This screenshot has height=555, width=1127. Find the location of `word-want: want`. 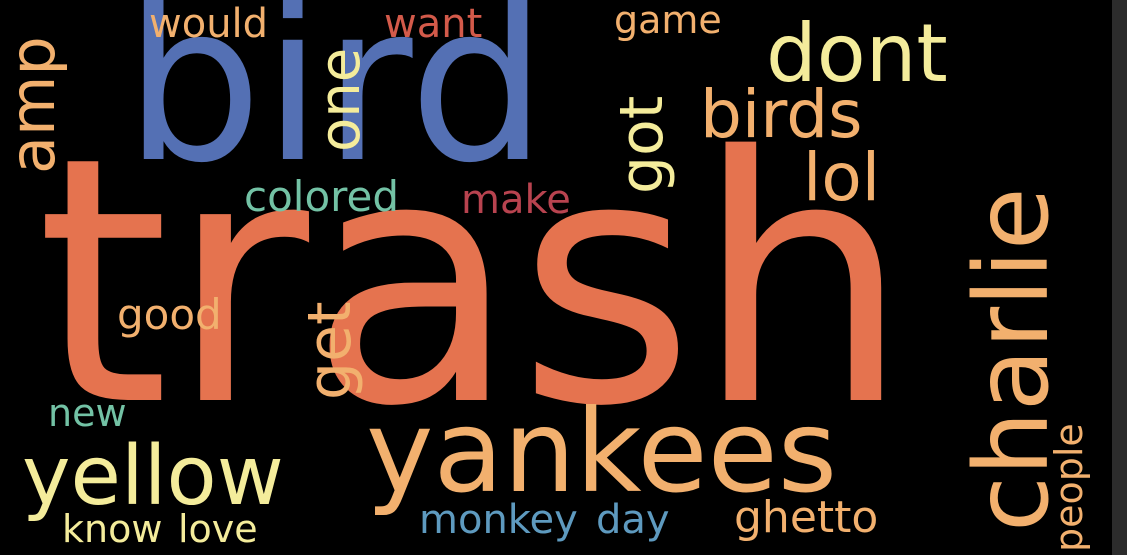

word-want: want is located at coordinates (433, 24).